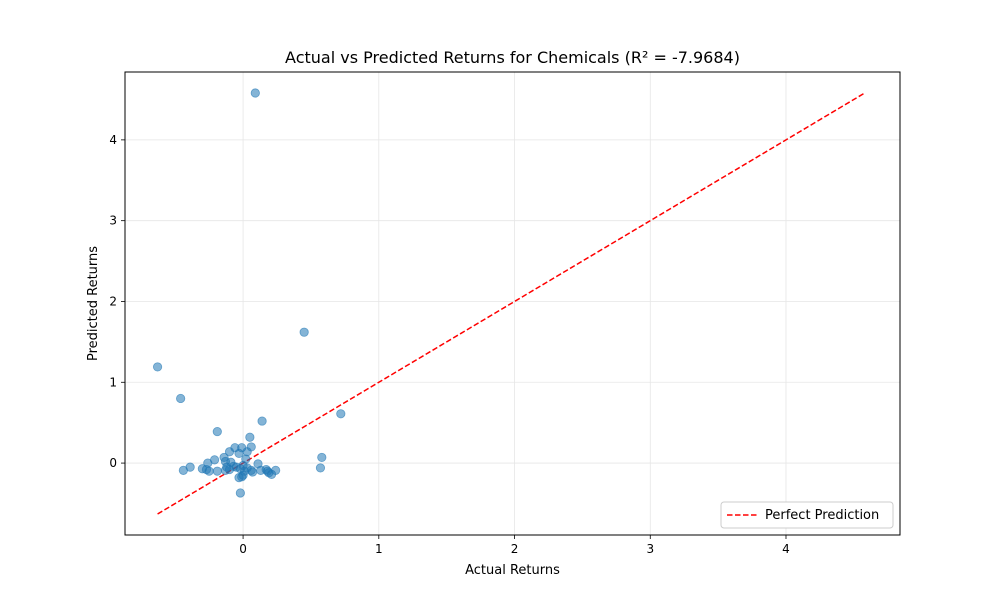  I want to click on y-tick-label: 4, so click(113, 140).